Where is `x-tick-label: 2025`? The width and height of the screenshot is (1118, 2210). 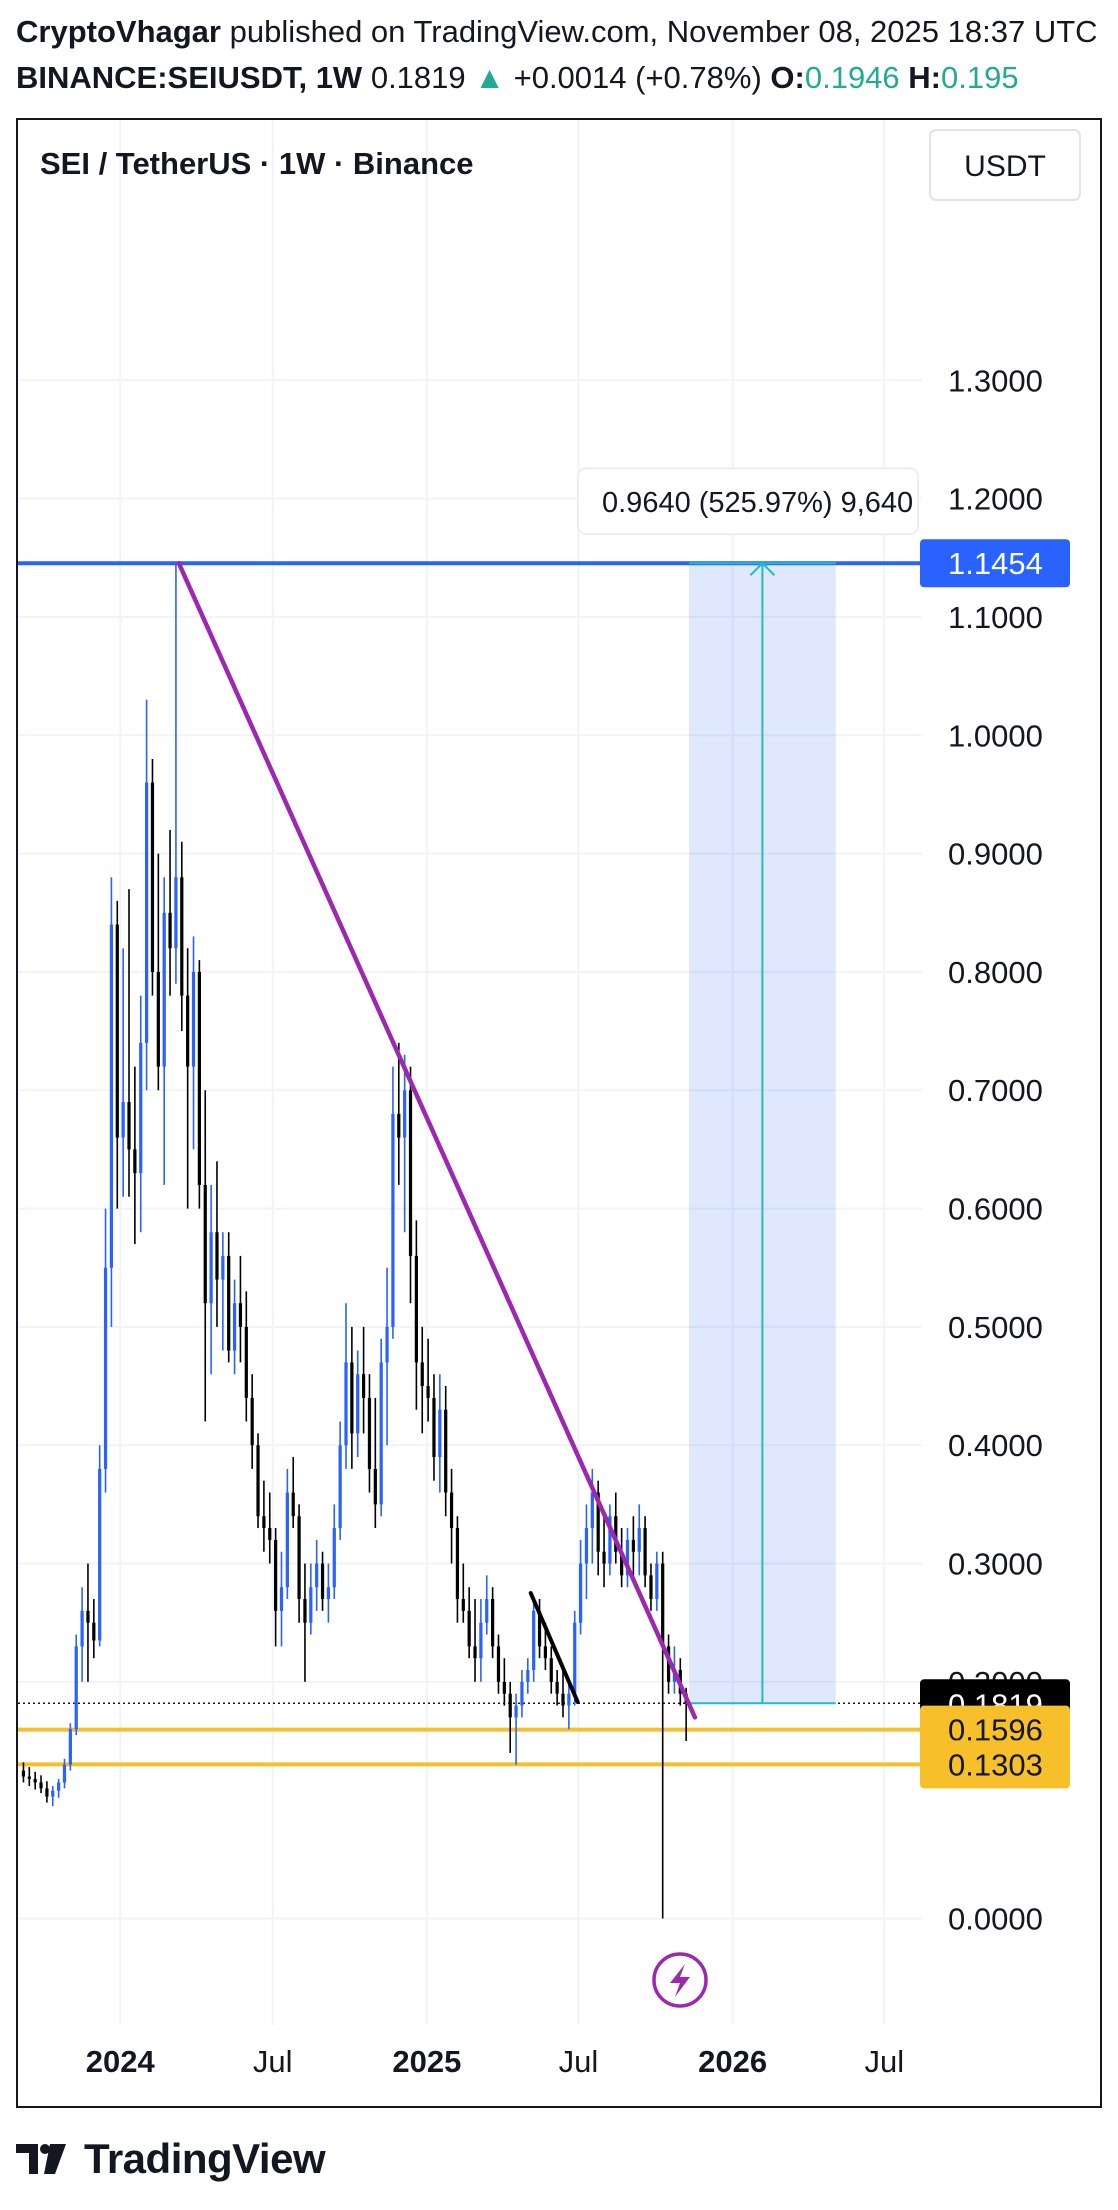
x-tick-label: 2025 is located at coordinates (426, 2061).